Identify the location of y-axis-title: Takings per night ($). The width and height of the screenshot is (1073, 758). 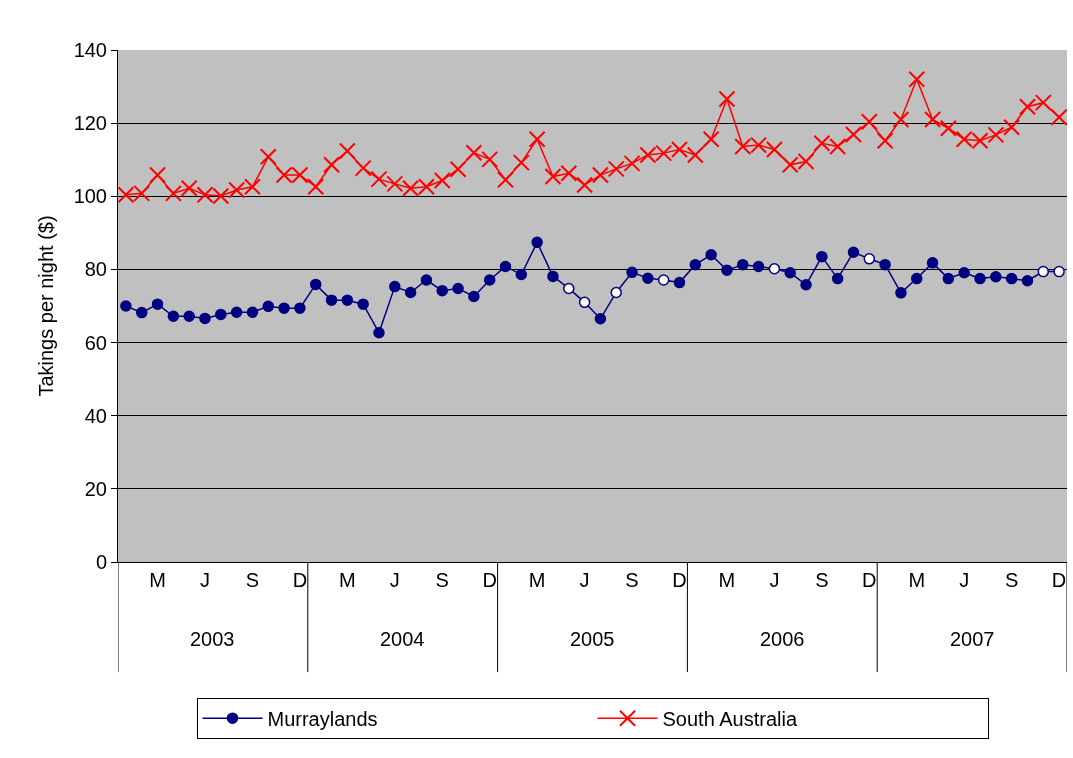
(46, 306).